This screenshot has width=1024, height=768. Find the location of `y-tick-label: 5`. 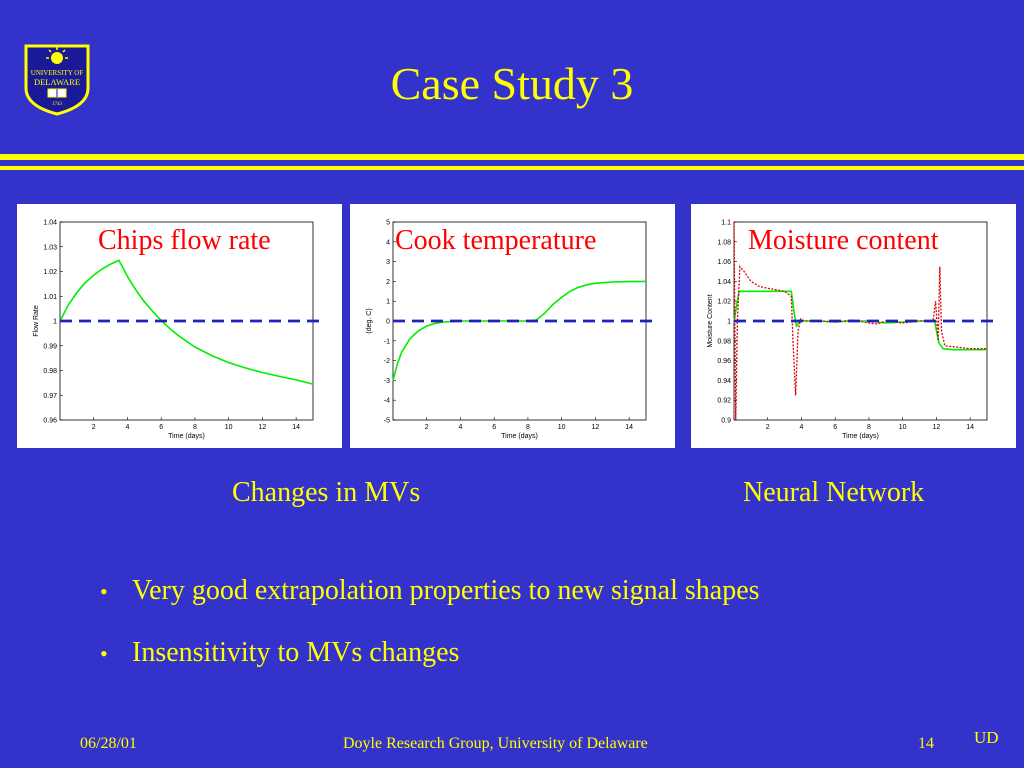

y-tick-label: 5 is located at coordinates (388, 223).